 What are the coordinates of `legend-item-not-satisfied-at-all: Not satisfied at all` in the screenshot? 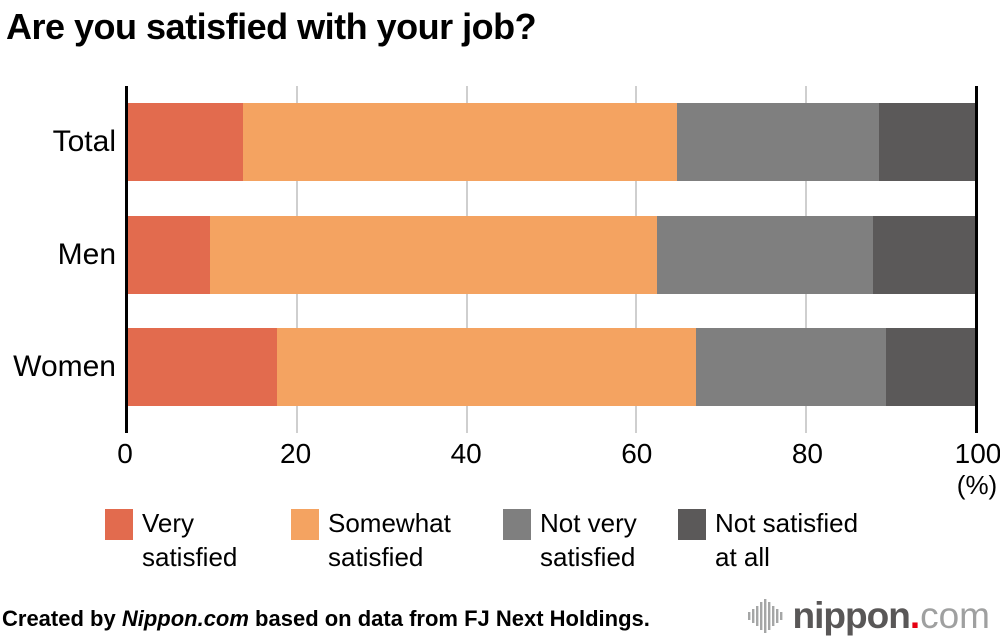 It's located at (768, 540).